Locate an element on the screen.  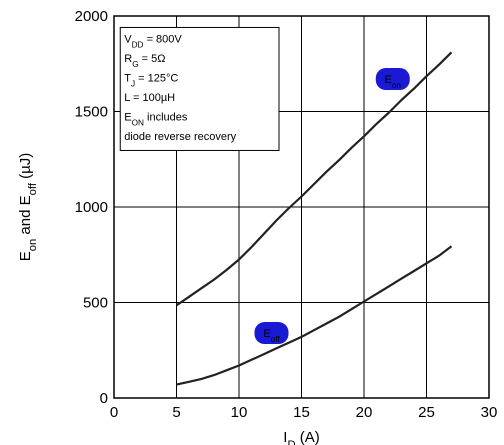
condition-rest: = 5Ω is located at coordinates (152, 59).